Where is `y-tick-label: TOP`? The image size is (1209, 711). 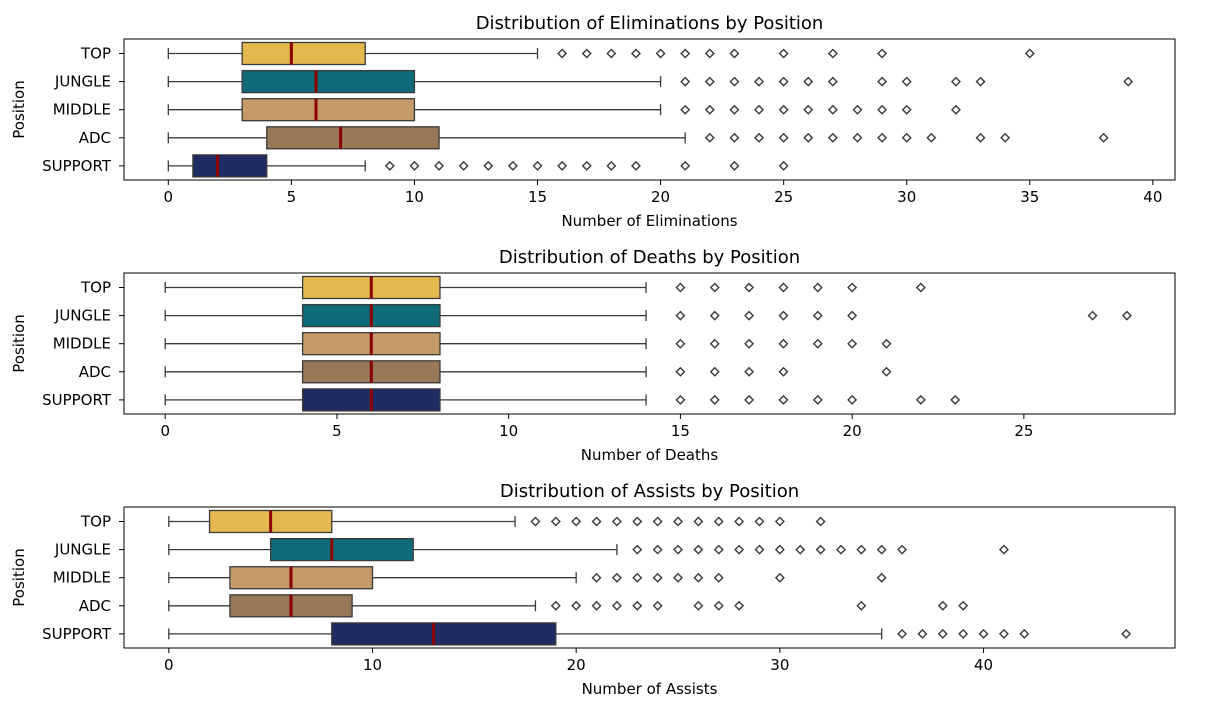
y-tick-label: TOP is located at coordinates (95, 288).